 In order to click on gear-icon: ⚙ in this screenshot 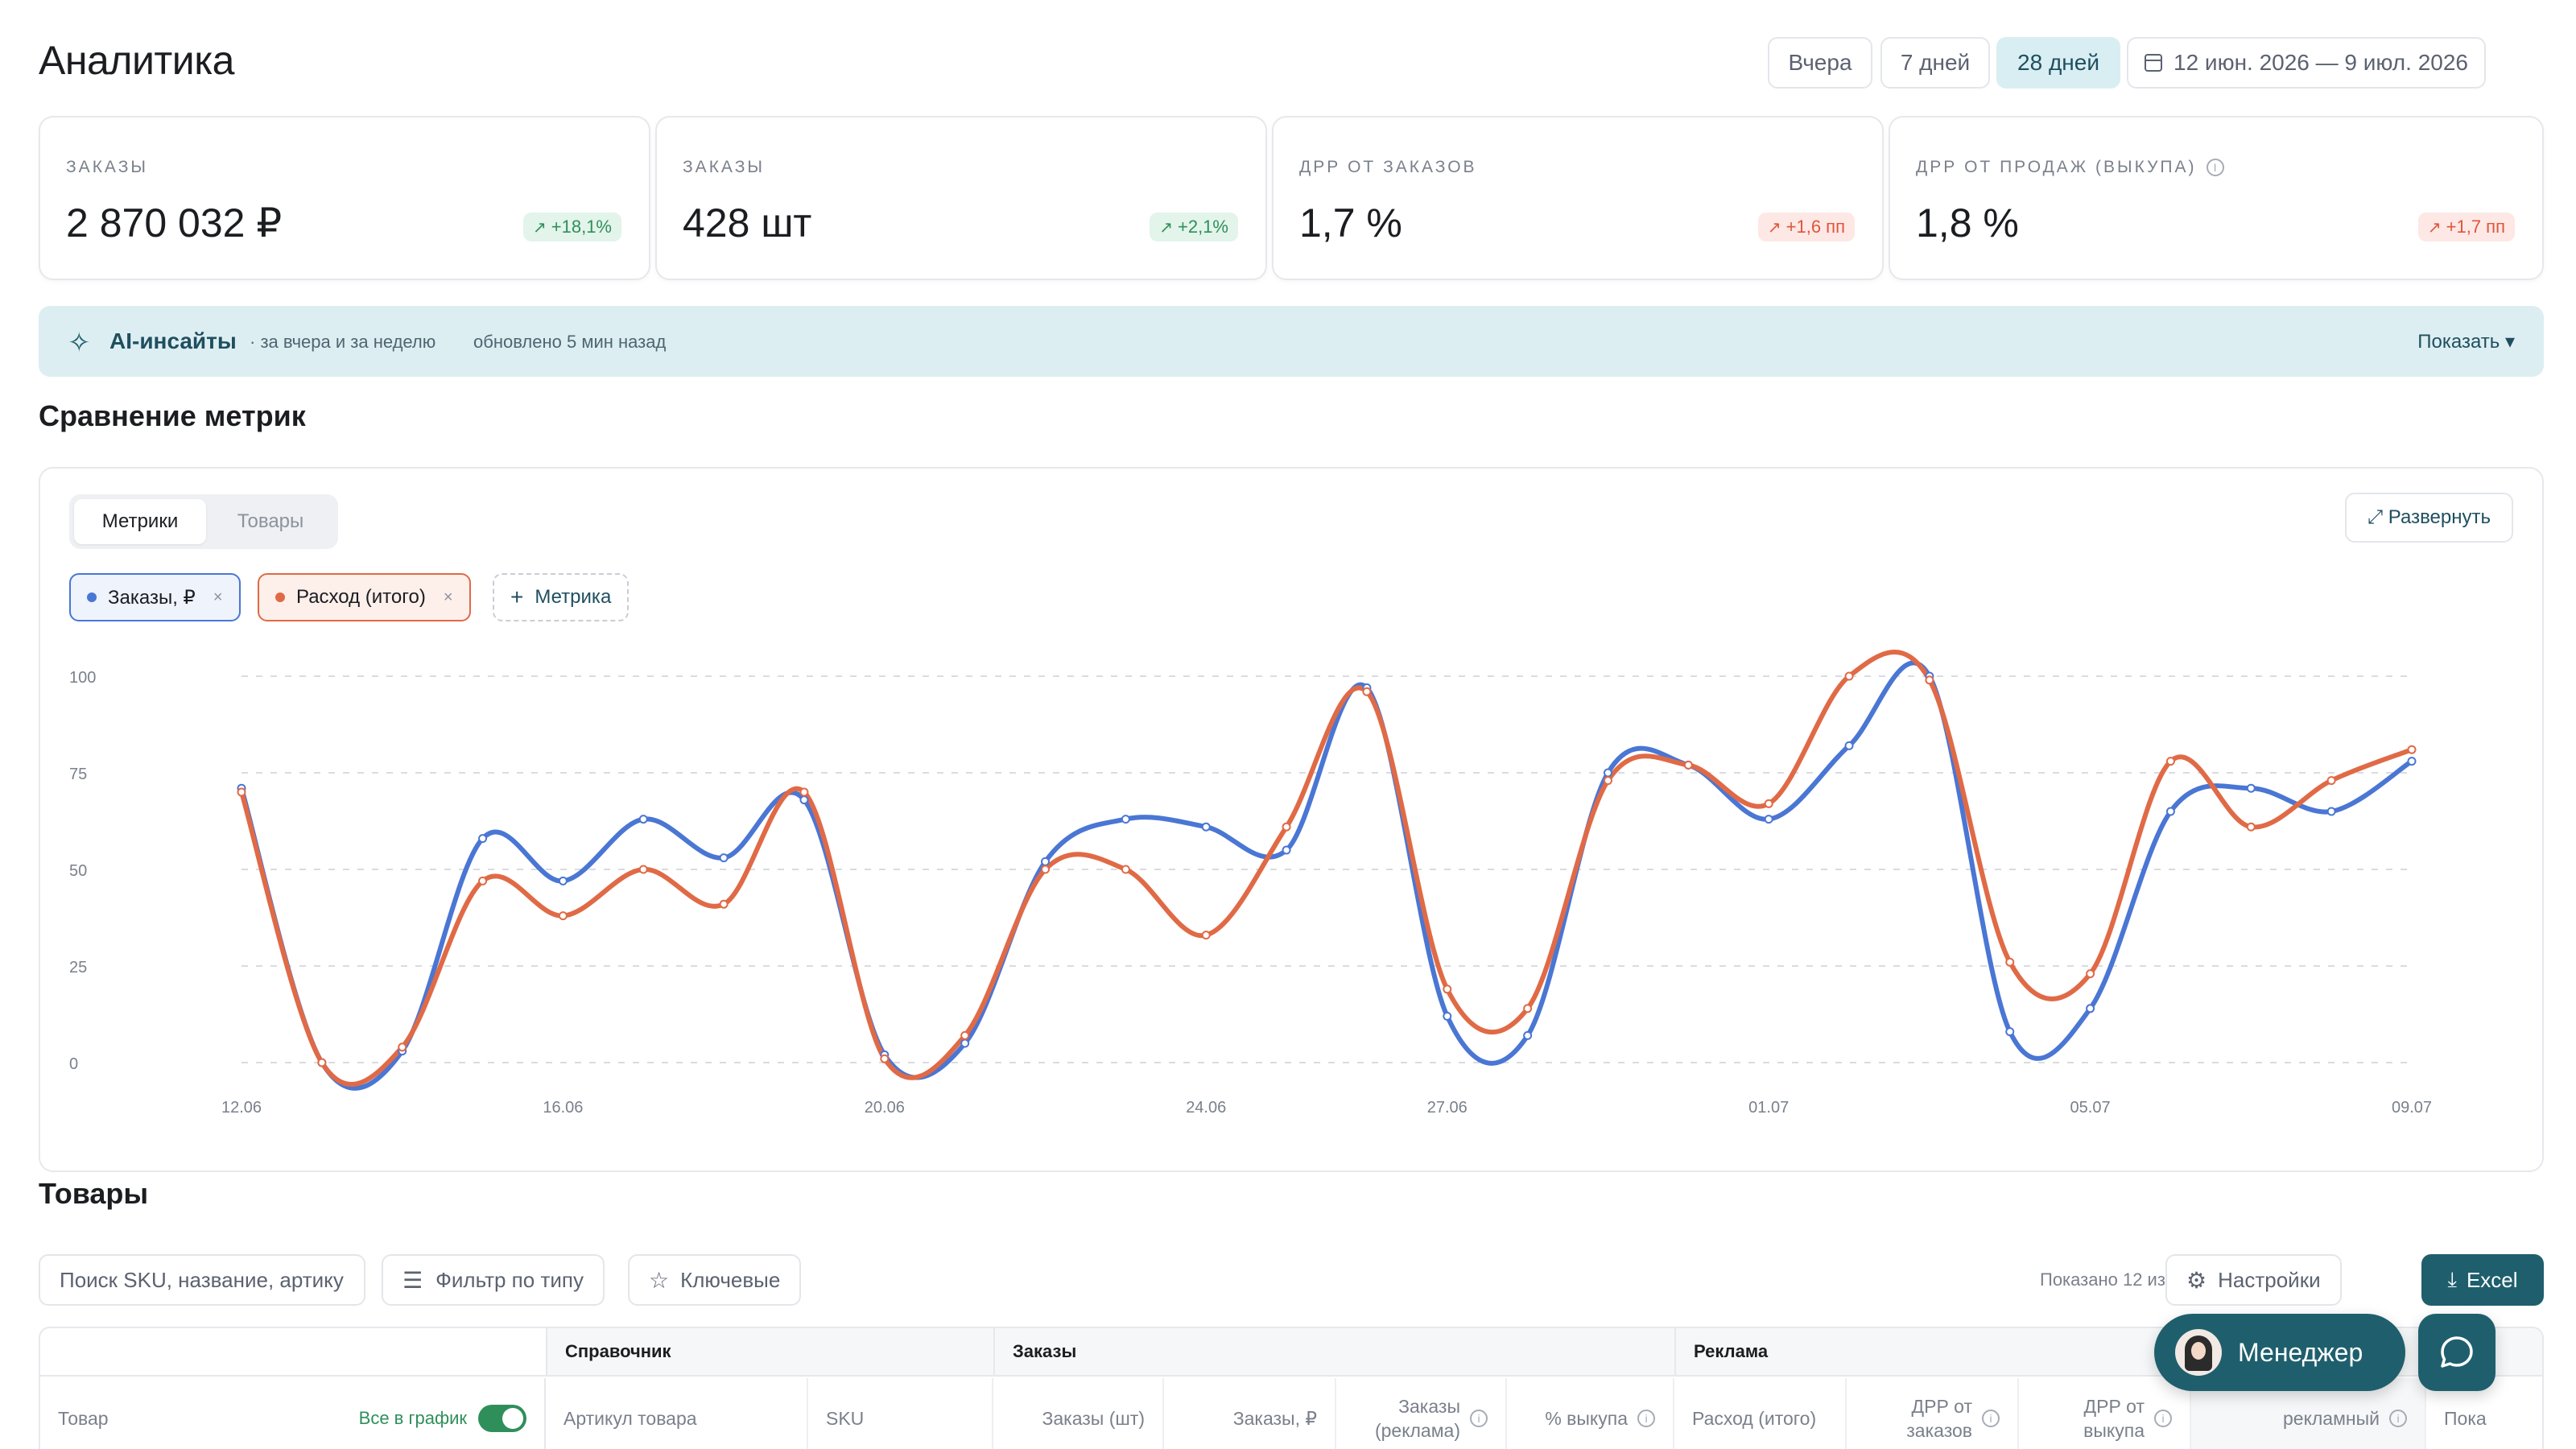, I will do `click(2196, 1280)`.